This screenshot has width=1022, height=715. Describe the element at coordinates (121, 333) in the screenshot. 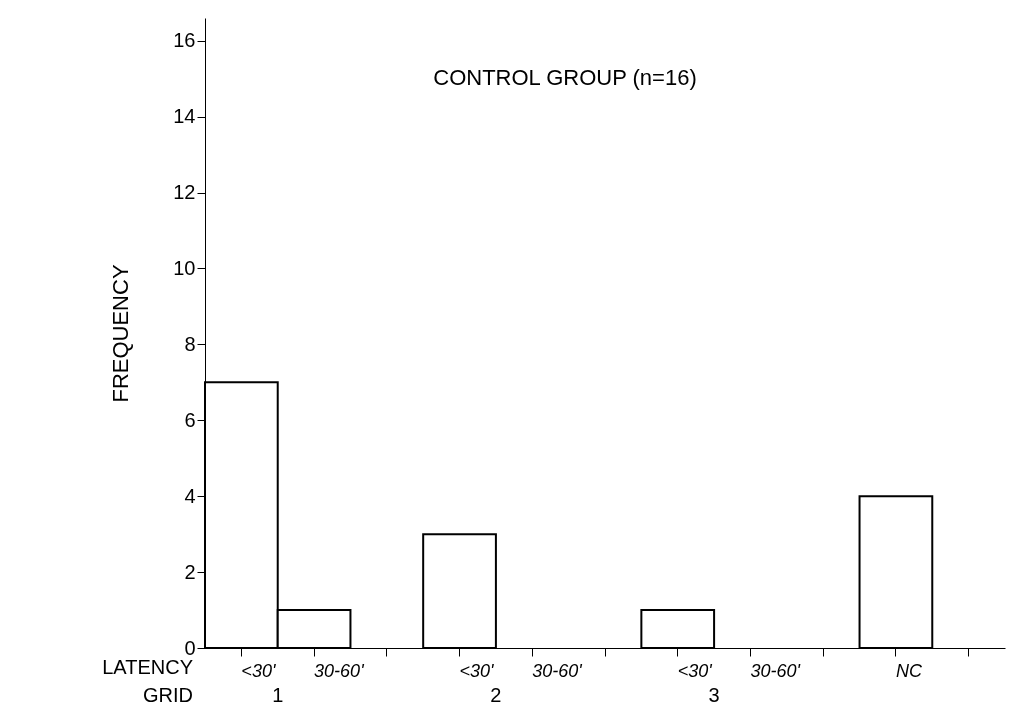

I see `y-axis-title: FREQUENCY` at that location.